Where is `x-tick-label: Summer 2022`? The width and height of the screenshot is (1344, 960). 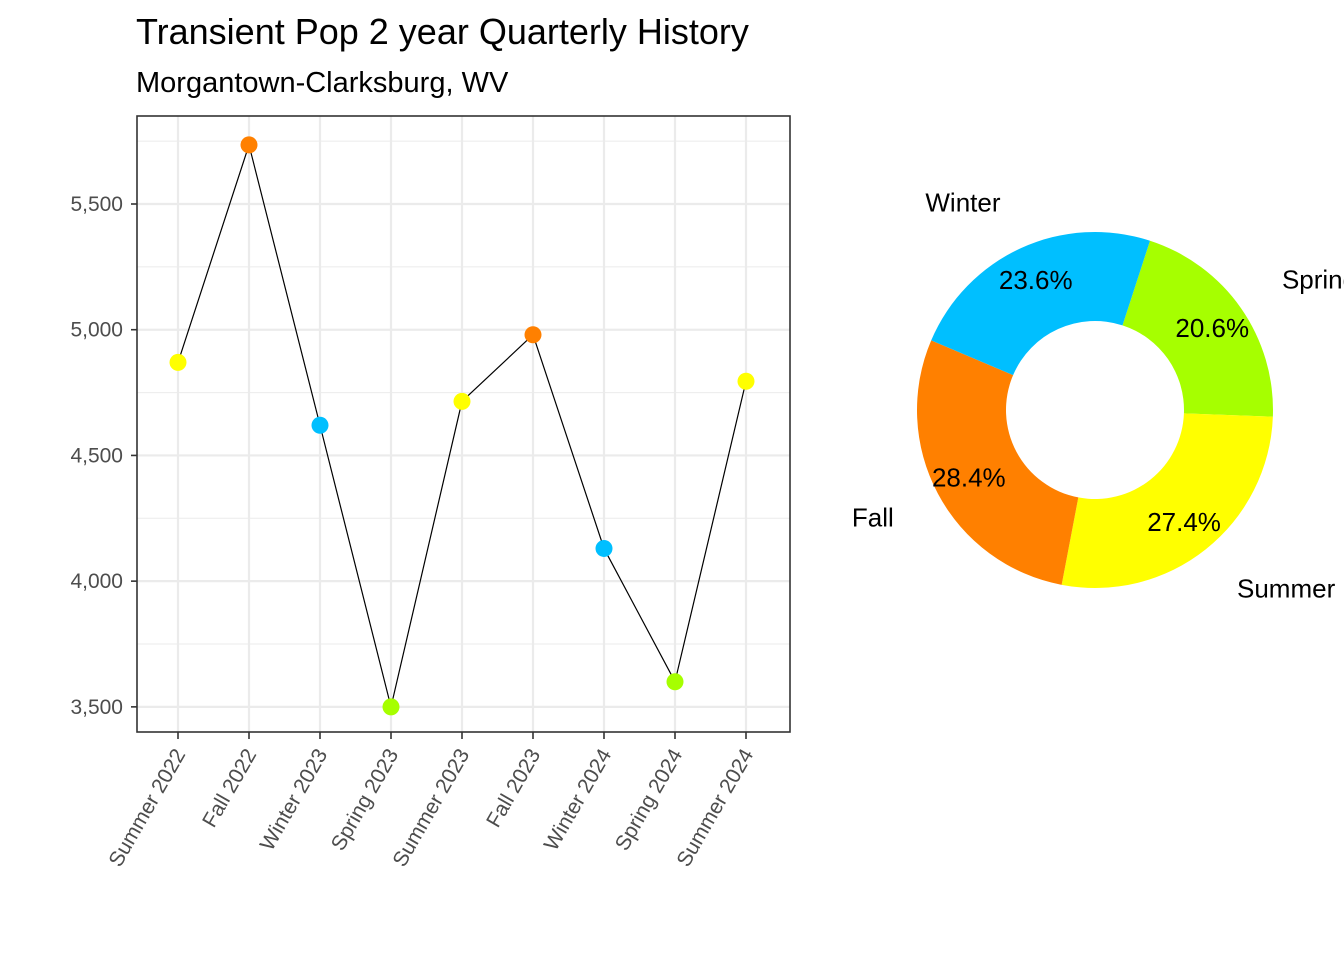
x-tick-label: Summer 2022 is located at coordinates (147, 808).